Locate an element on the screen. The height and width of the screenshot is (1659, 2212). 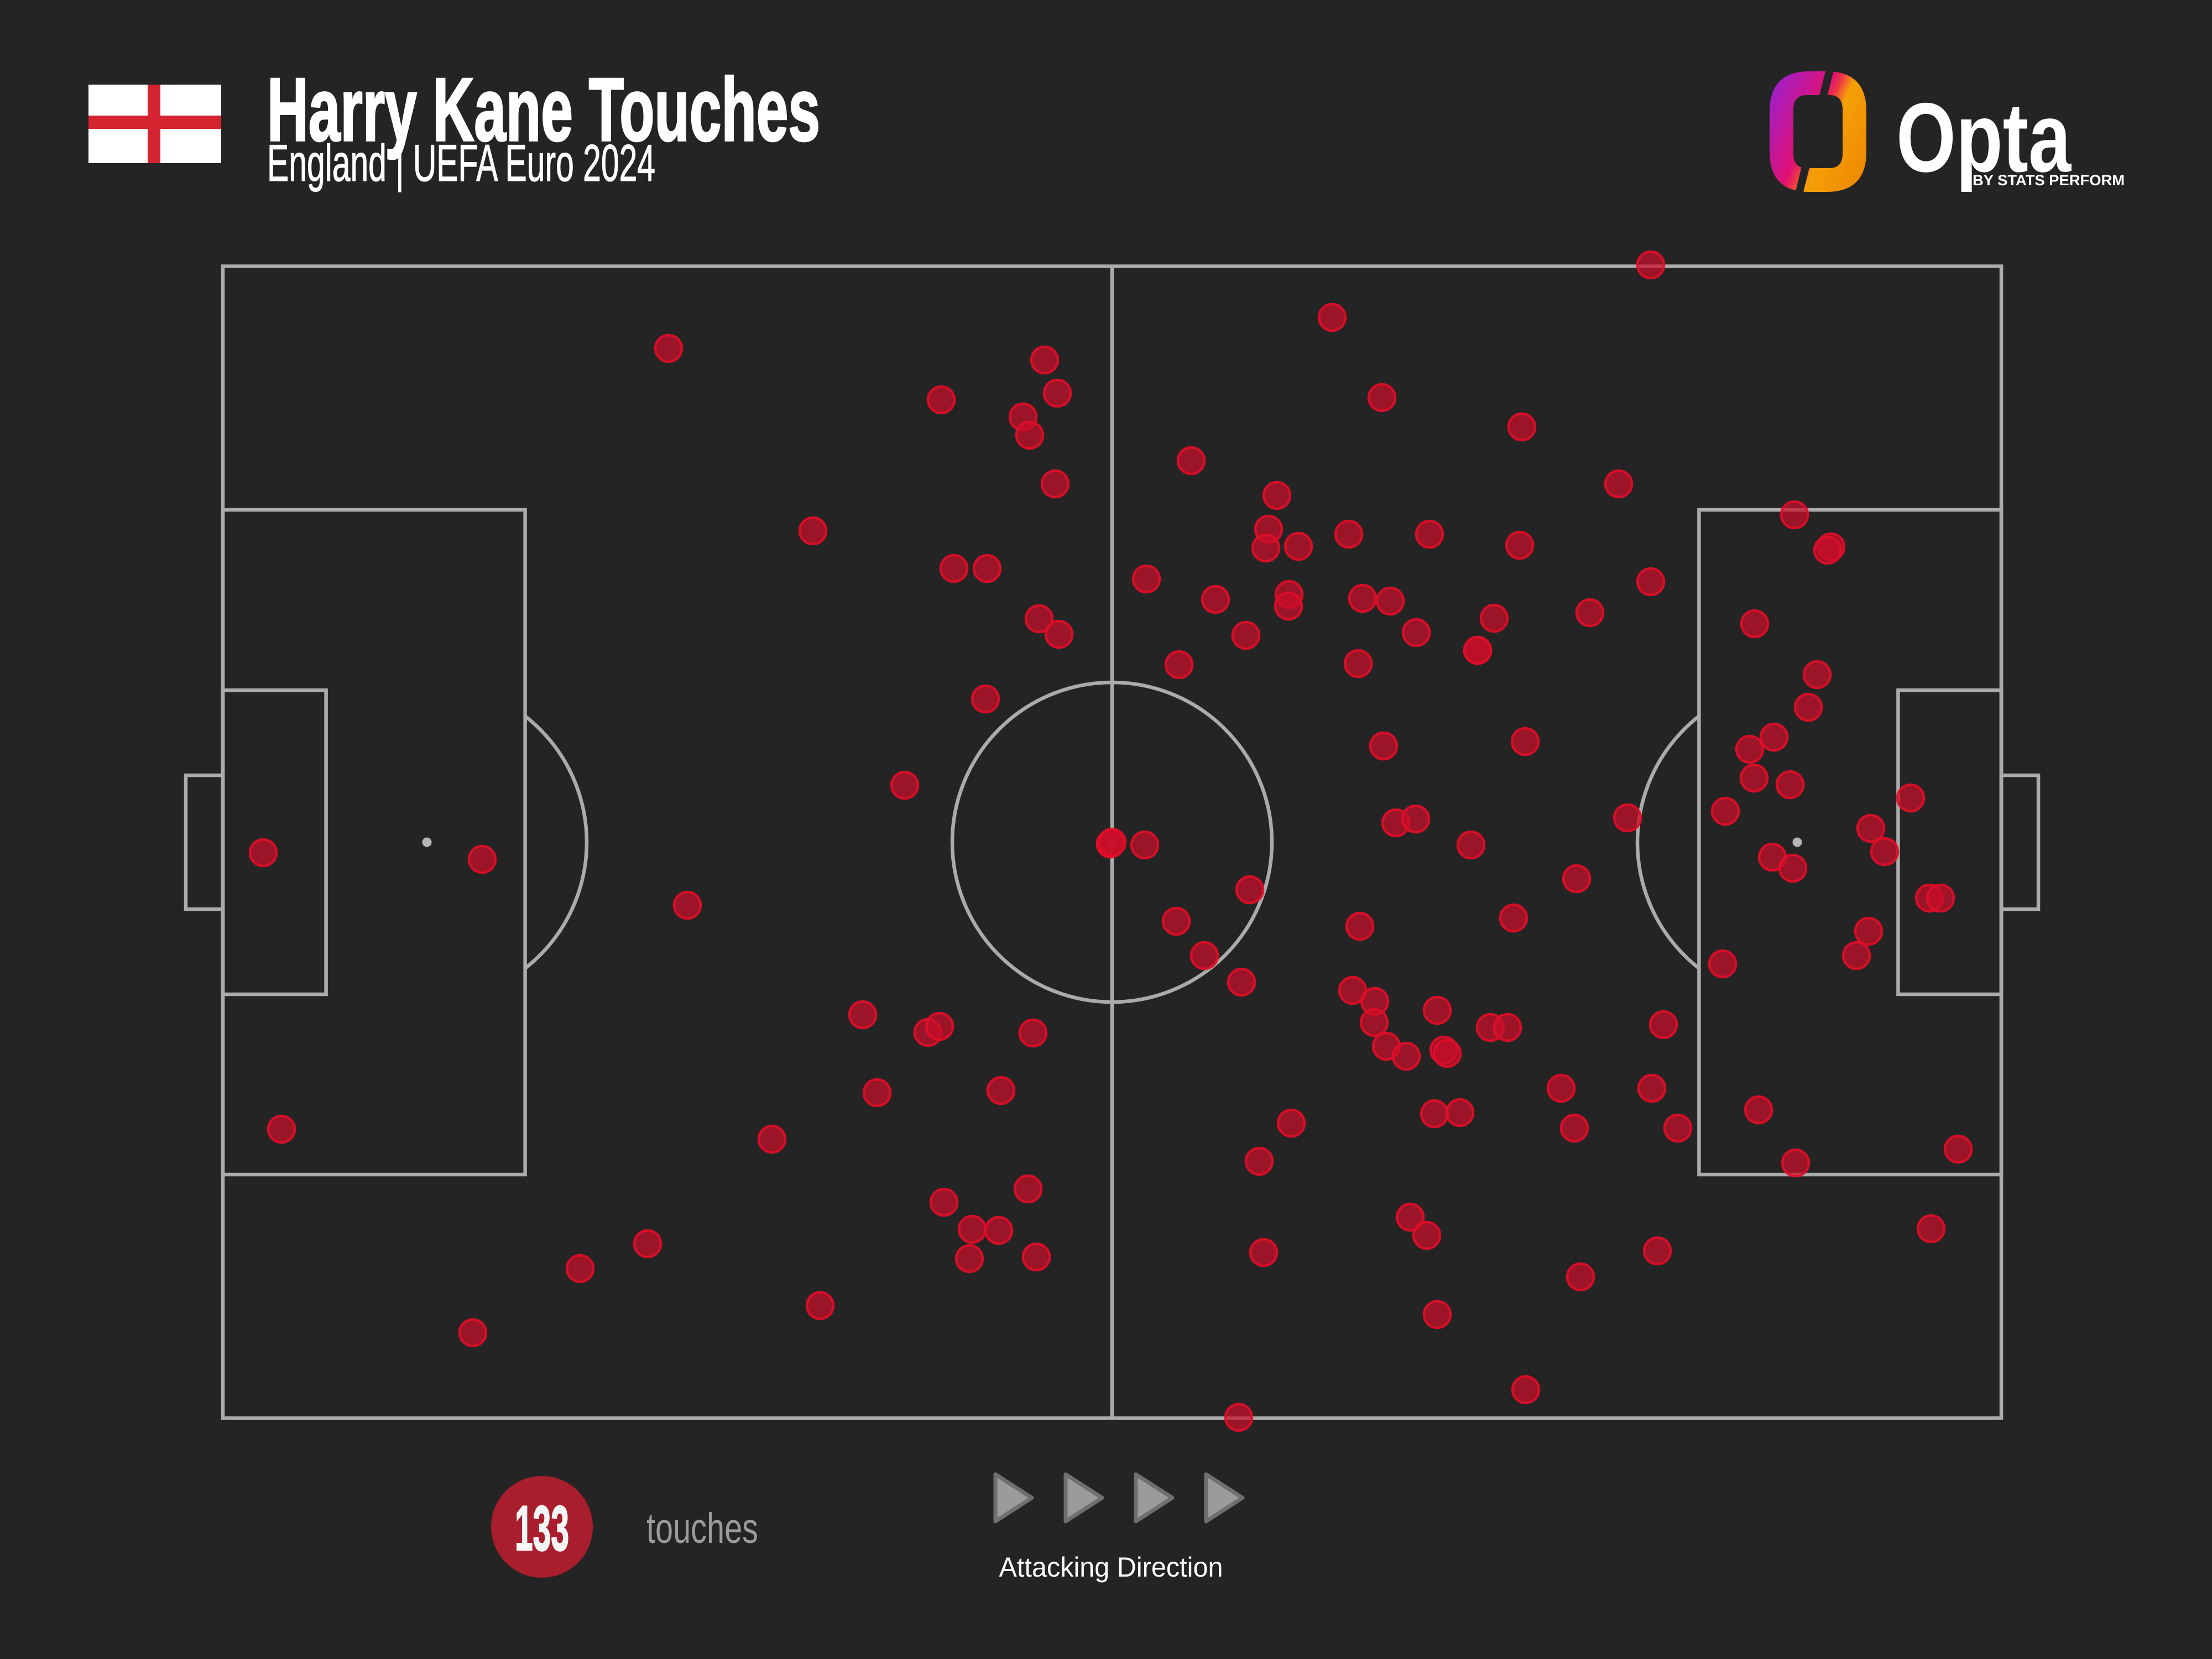
svg-text: England | UEFA Euro 2024 is located at coordinates (461, 163).